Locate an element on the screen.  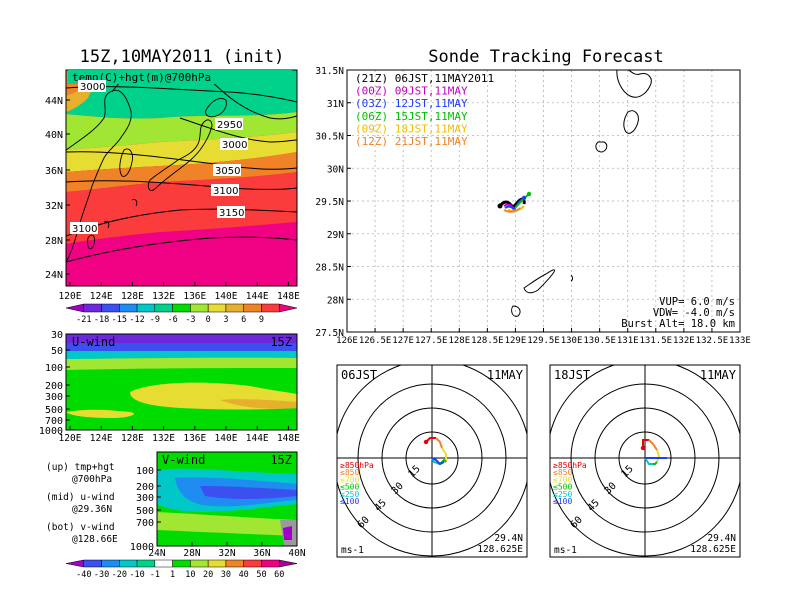
colorbar-tick-label: -30 is located at coordinates (101, 575).